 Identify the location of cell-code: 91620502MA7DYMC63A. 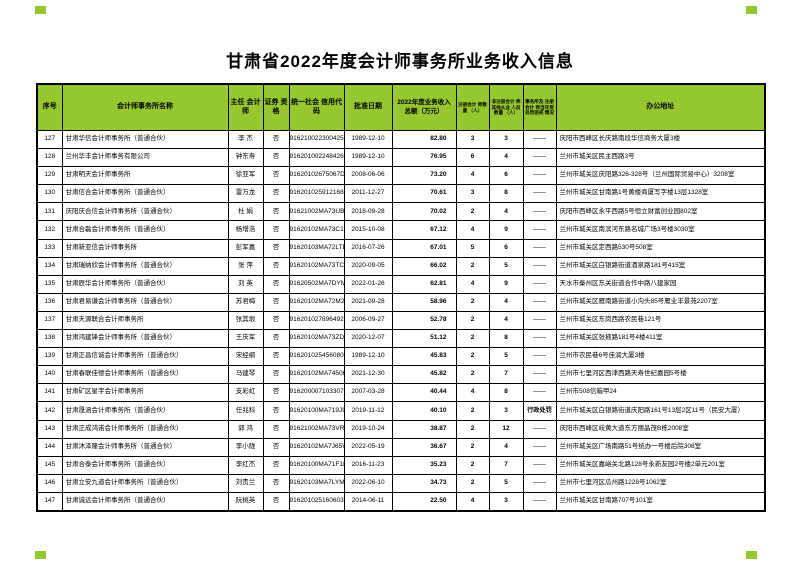
(316, 284).